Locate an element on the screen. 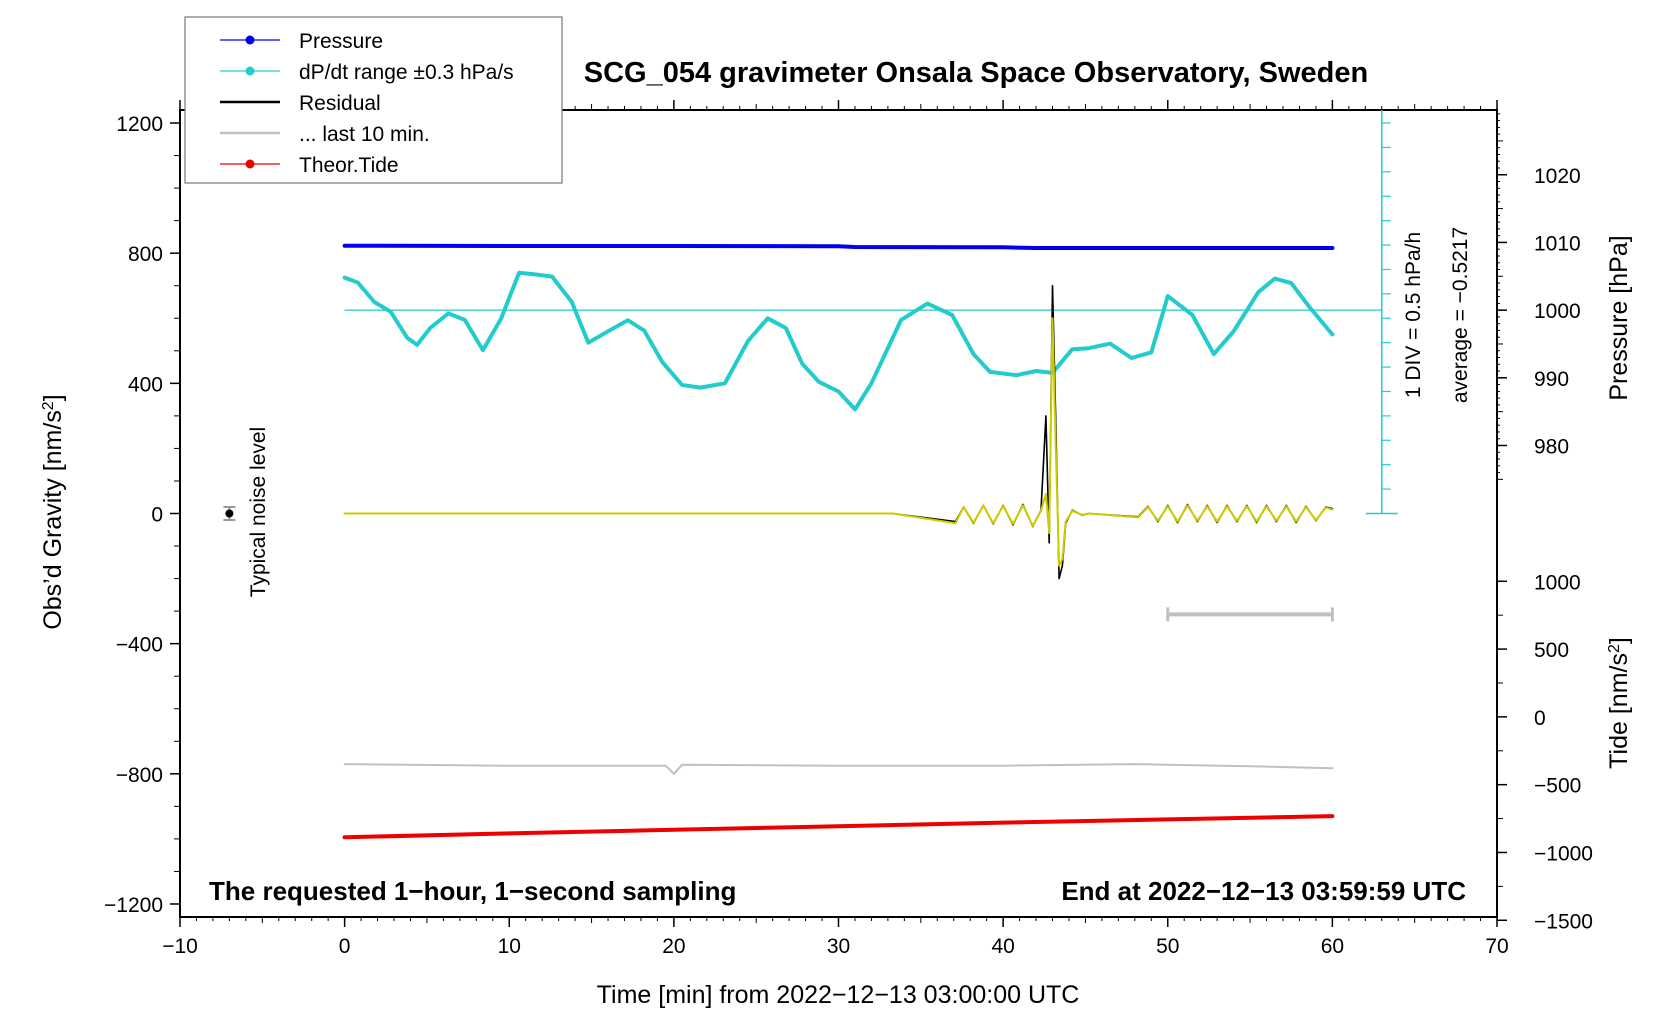 The width and height of the screenshot is (1676, 1020). pressure-tick-label: 990 is located at coordinates (1551, 379).